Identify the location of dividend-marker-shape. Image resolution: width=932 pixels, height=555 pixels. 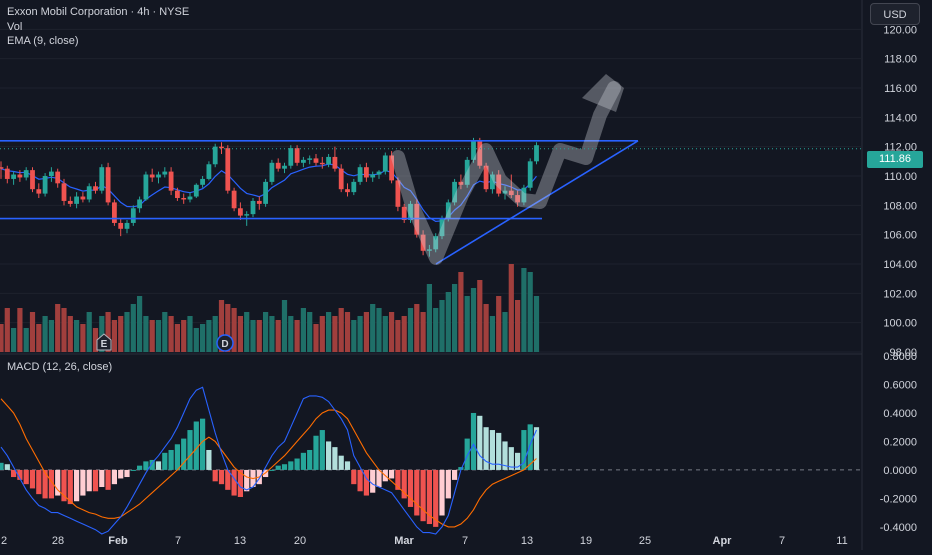
(225, 343).